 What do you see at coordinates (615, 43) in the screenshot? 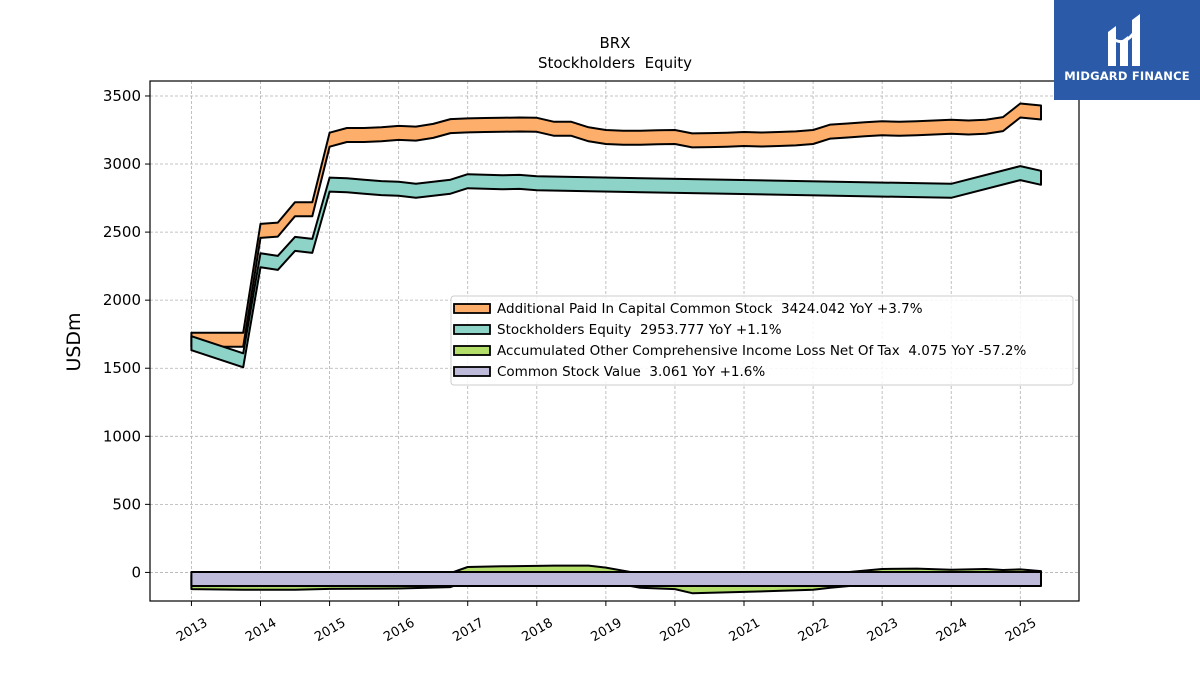
I see `chart-title: BRX` at bounding box center [615, 43].